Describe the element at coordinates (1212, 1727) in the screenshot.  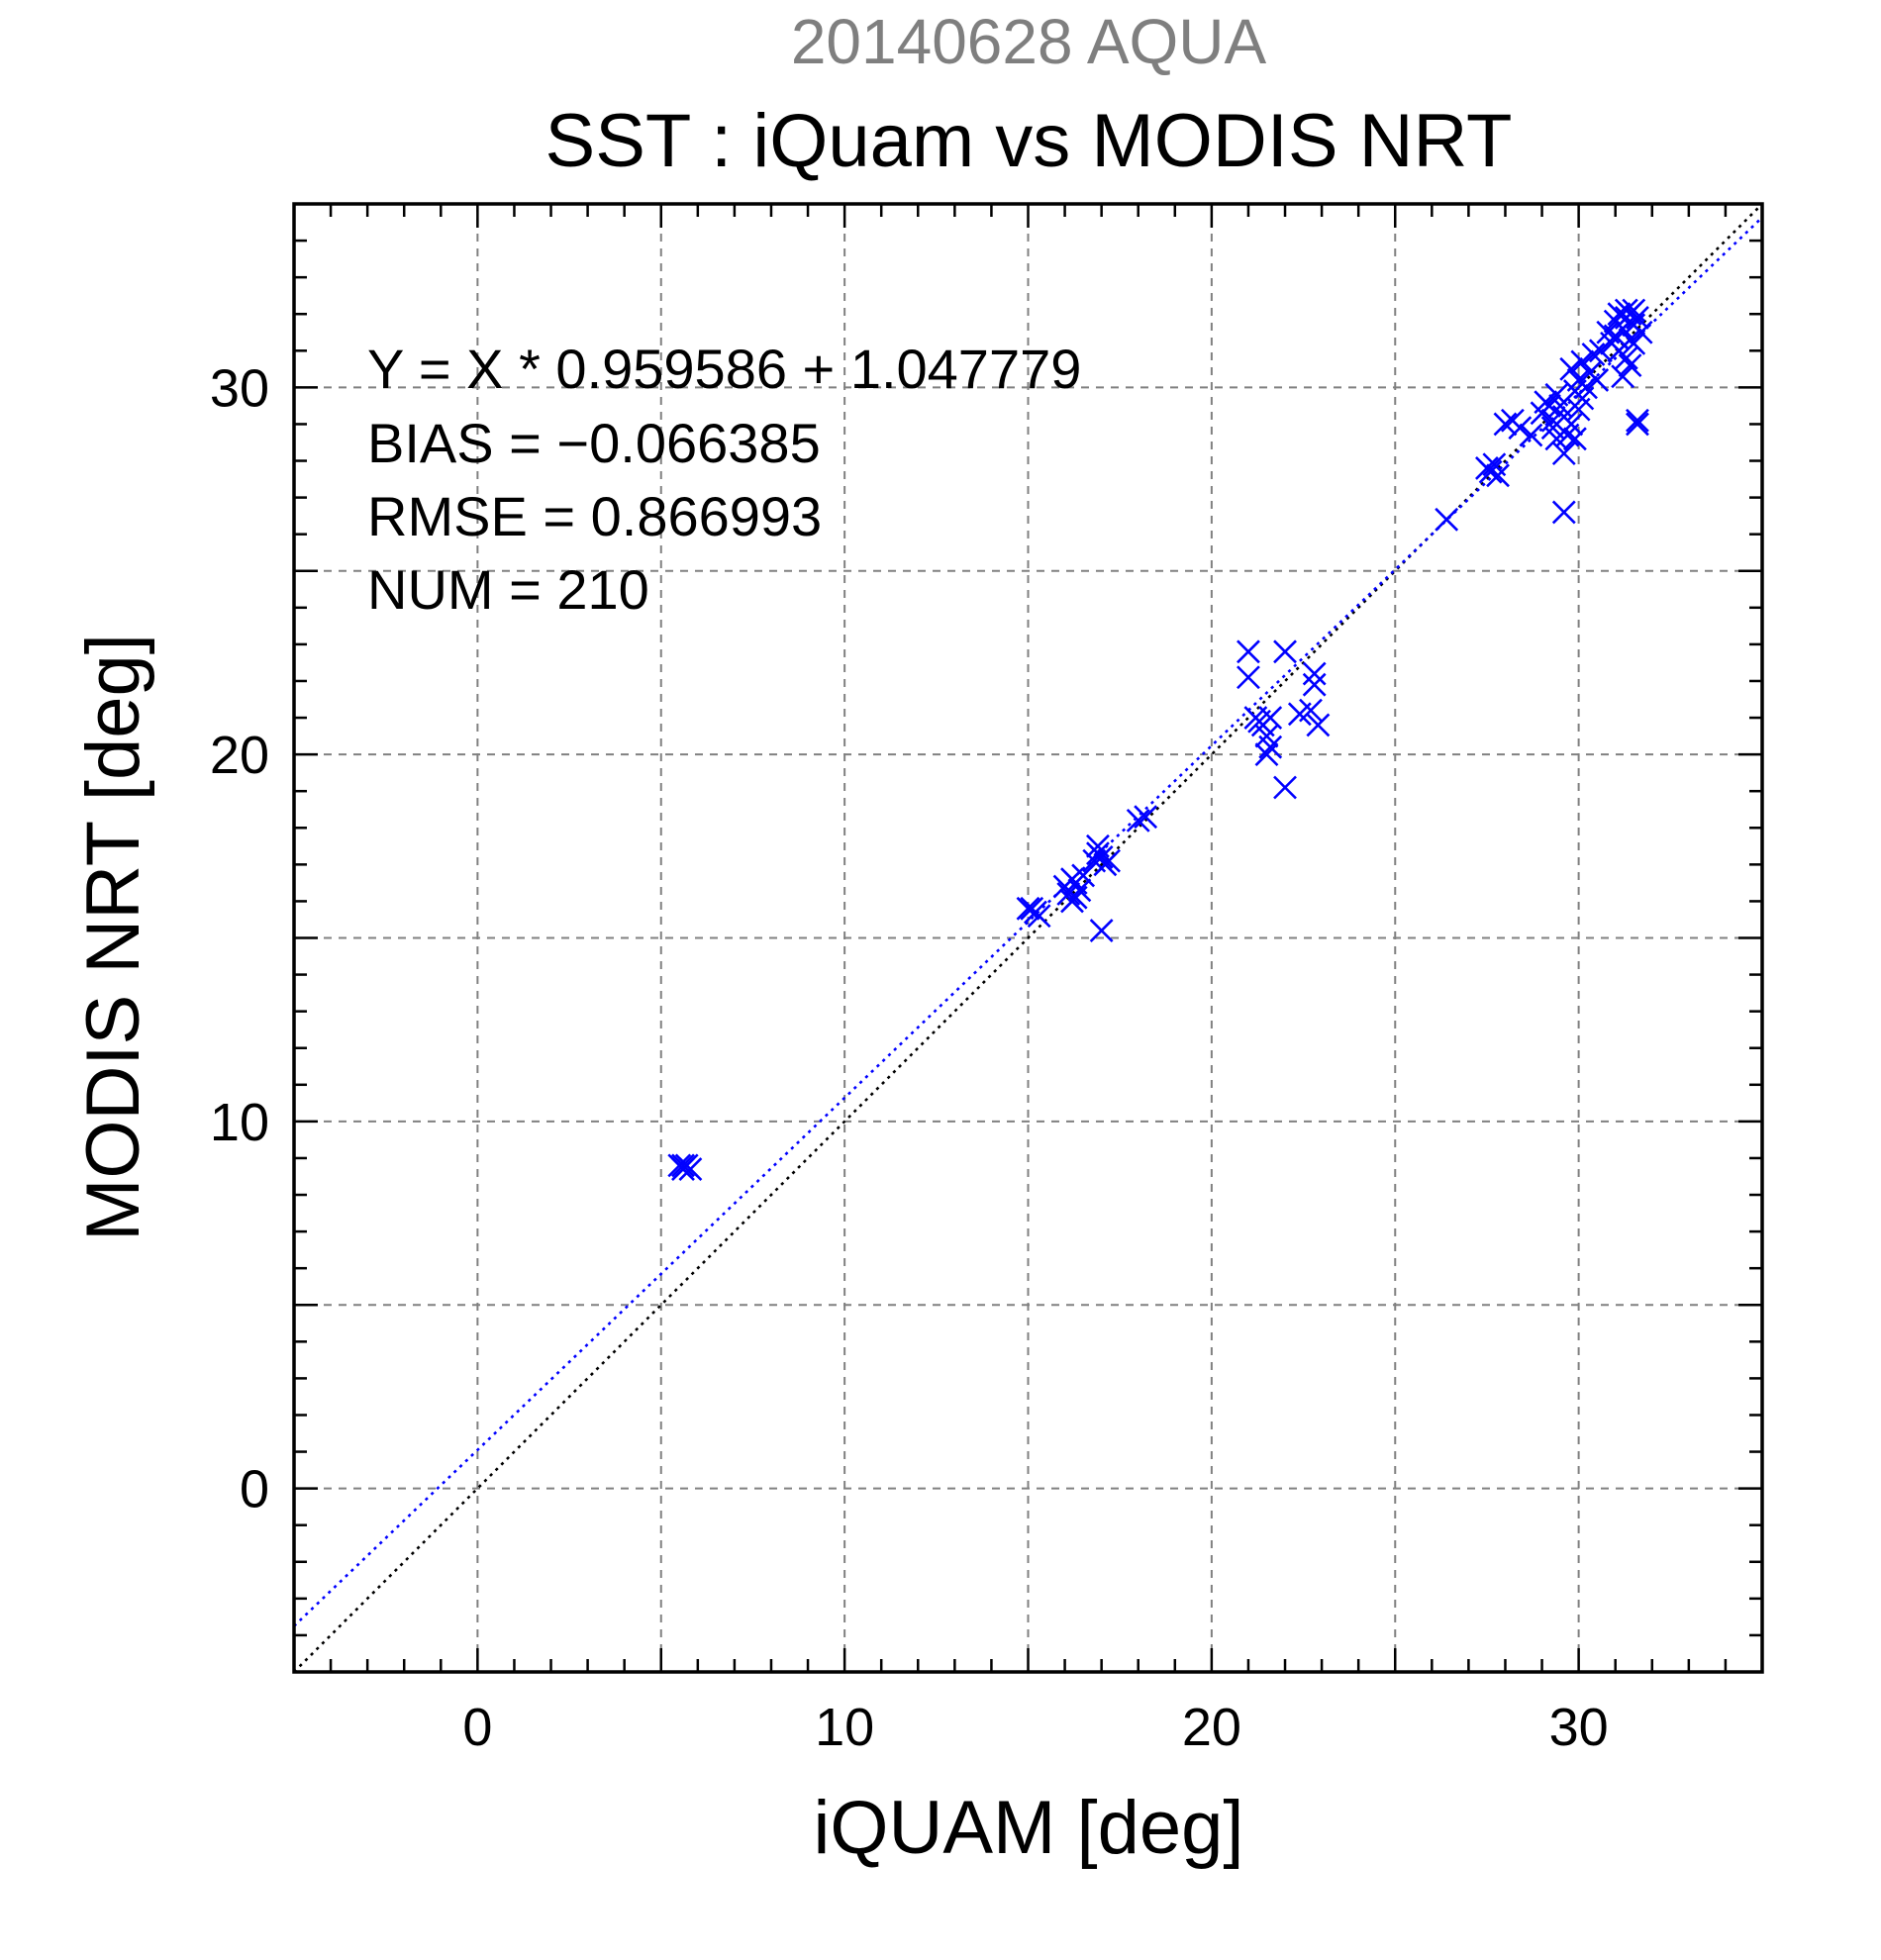
I see `x-tick-label: 20` at that location.